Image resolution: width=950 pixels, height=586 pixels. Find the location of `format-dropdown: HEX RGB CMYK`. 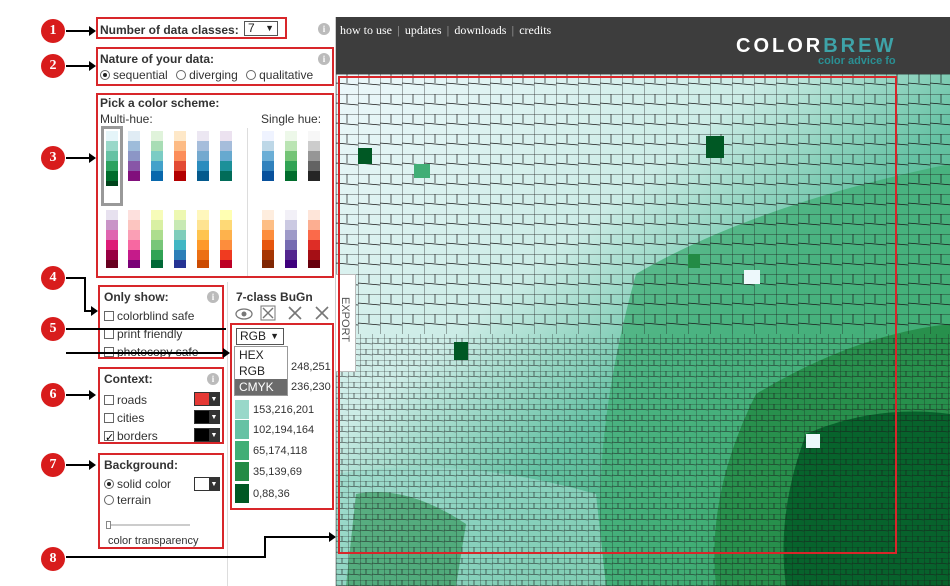

format-dropdown: HEX RGB CMYK is located at coordinates (261, 371).